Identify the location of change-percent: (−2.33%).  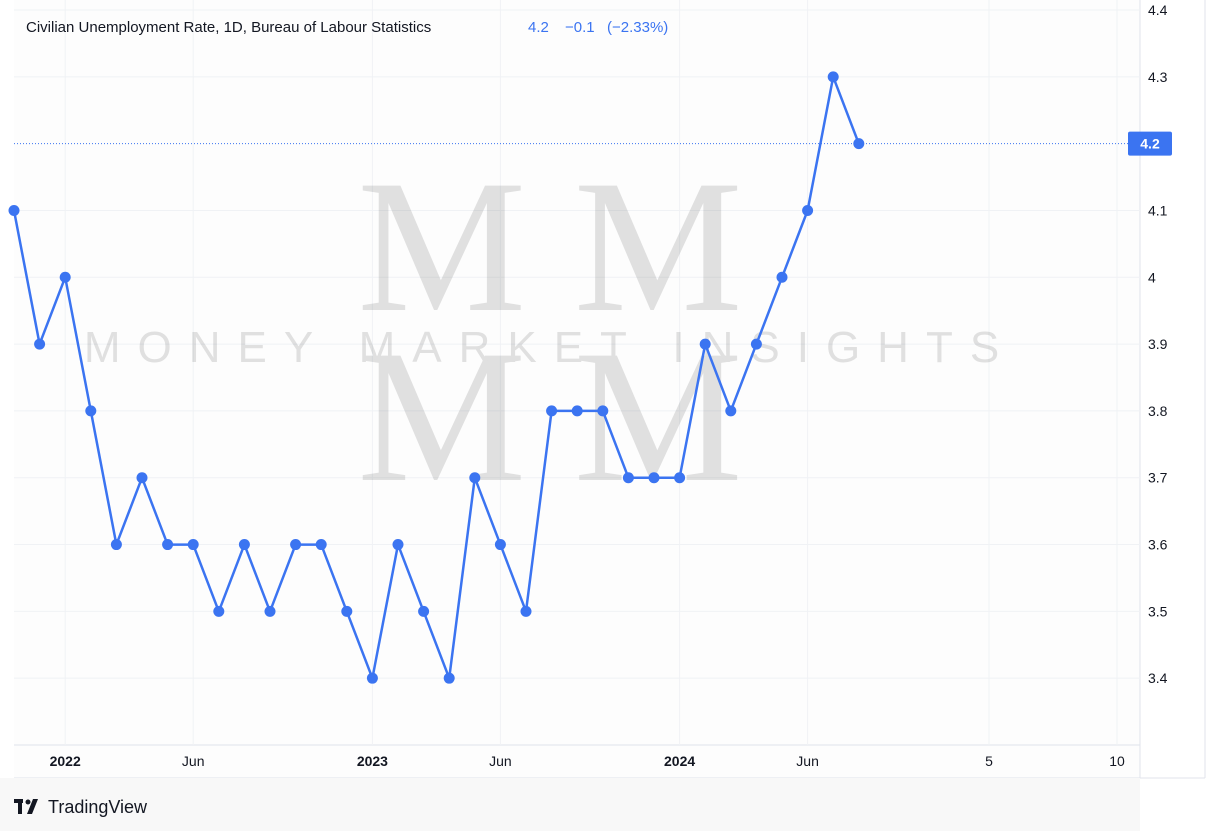
(637, 27).